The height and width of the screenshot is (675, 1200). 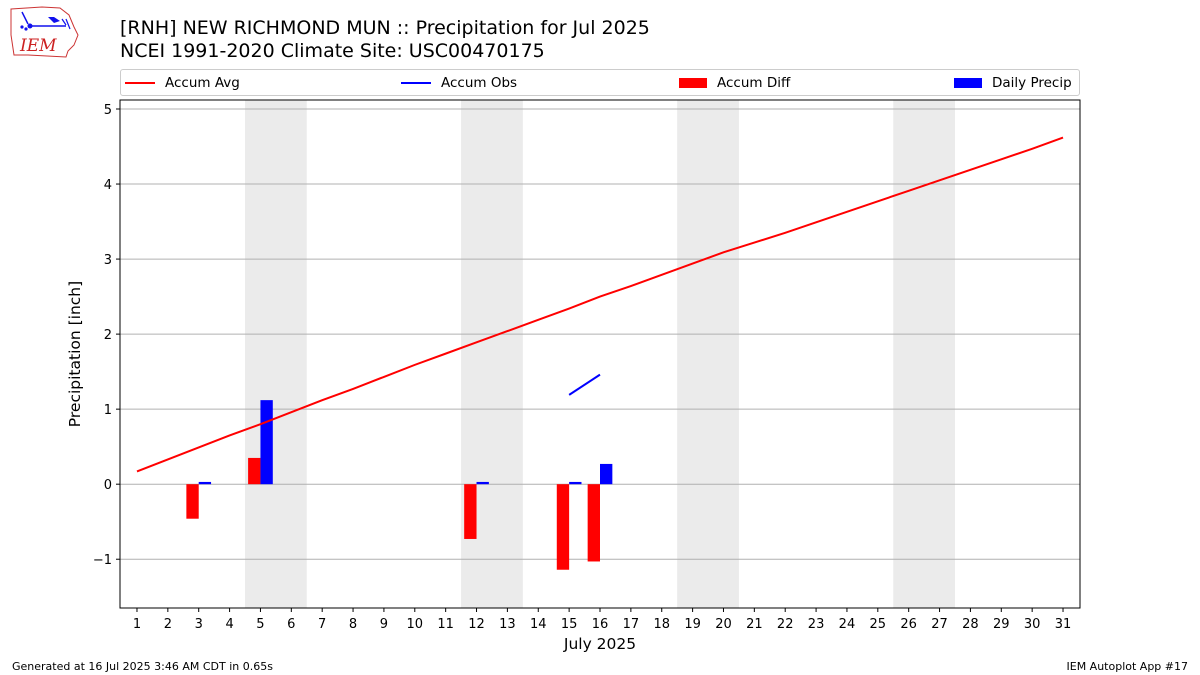 What do you see at coordinates (816, 624) in the screenshot?
I see `x-tick-label: 23` at bounding box center [816, 624].